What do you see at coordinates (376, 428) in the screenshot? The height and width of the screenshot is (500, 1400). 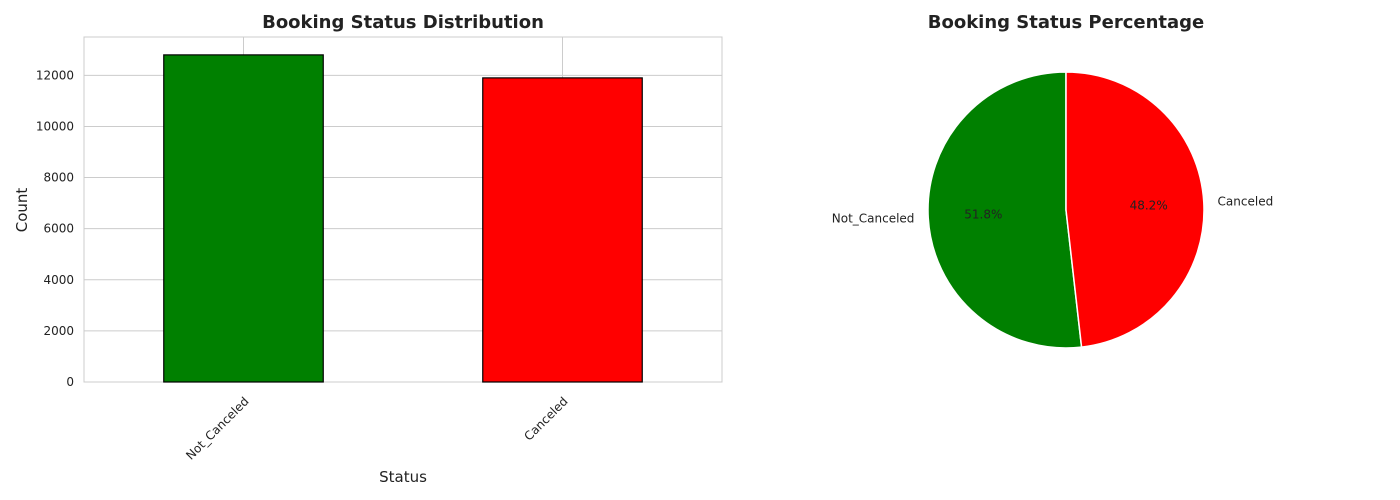 I see `bar-x-ticks: Not_Canceled Canceled` at bounding box center [376, 428].